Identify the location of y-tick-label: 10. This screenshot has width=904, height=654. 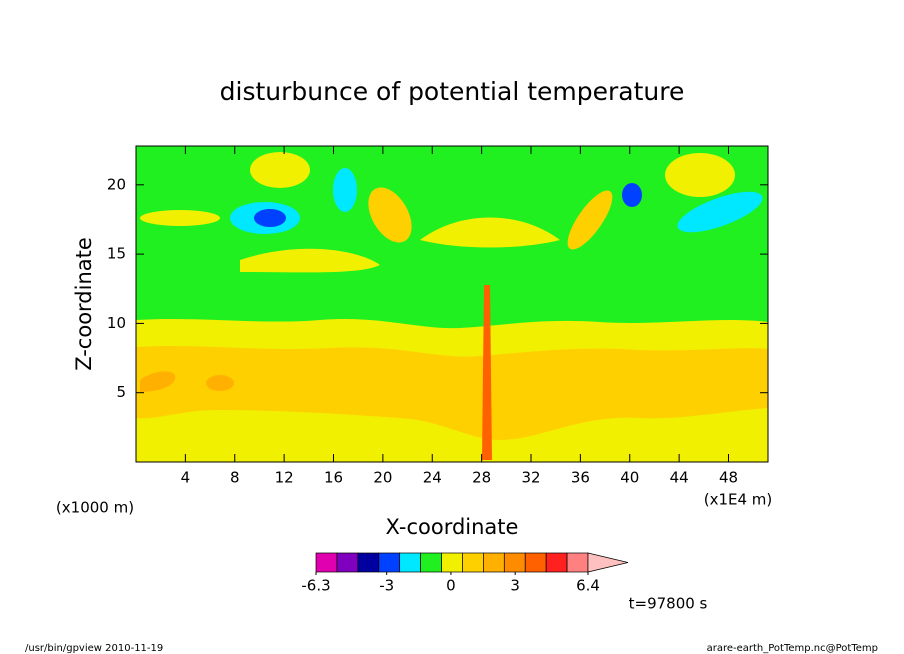
(116, 323).